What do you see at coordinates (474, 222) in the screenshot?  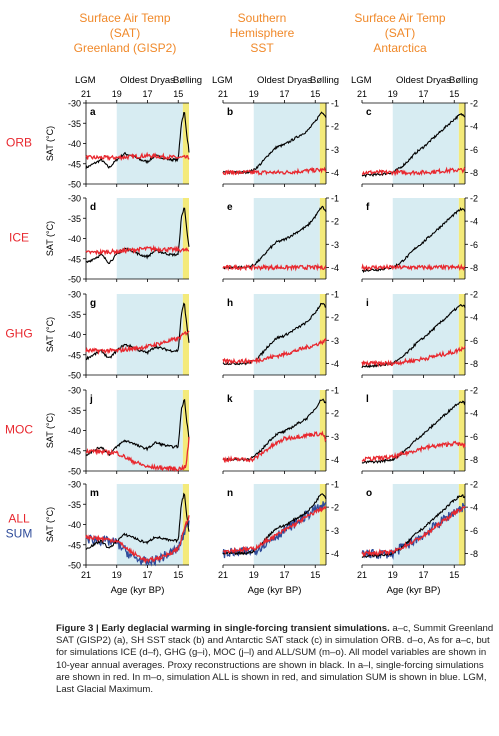 I see `panel-f-y-tick-label: -4` at bounding box center [474, 222].